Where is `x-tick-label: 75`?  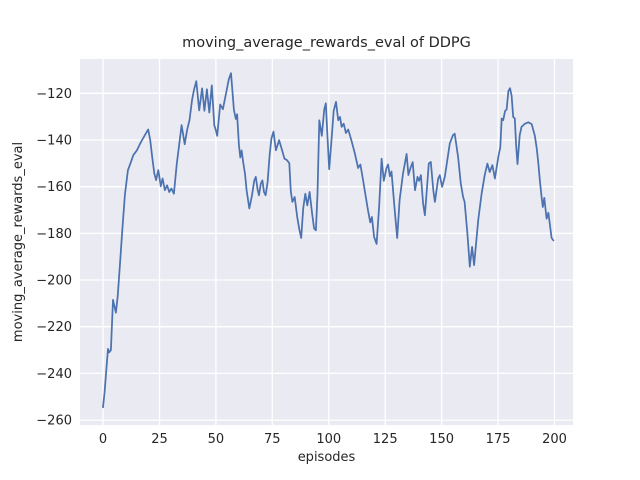 x-tick-label: 75 is located at coordinates (272, 439).